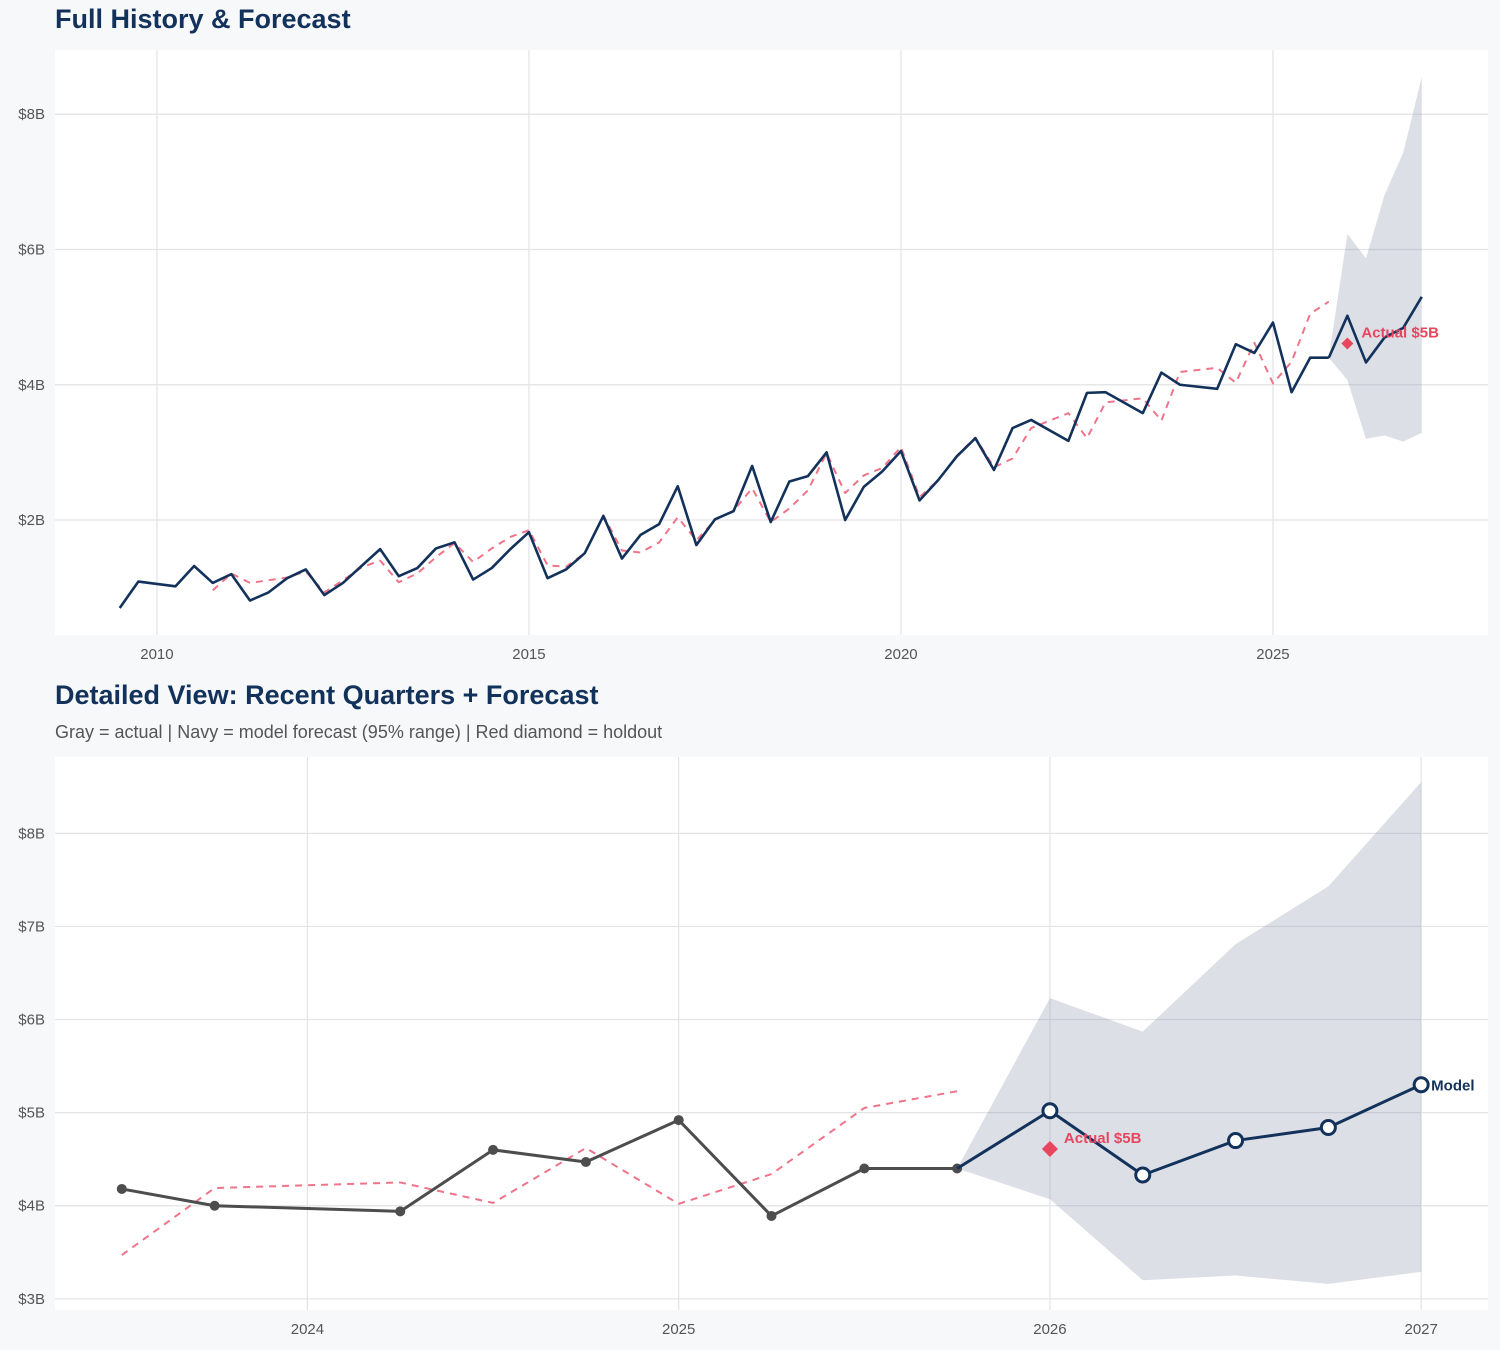 This screenshot has height=1350, width=1500. Describe the element at coordinates (528, 654) in the screenshot. I see `x-tick-label: 2015` at that location.